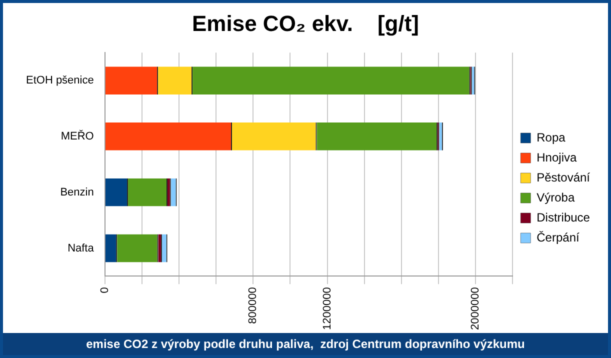 This screenshot has height=358, width=611. What do you see at coordinates (253, 305) in the screenshot?
I see `x-tick-label: 800000` at bounding box center [253, 305].